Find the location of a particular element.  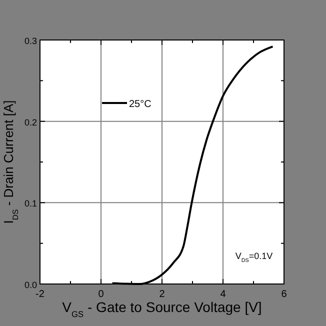

annotation: V$_{DS}$=0.1V is located at coordinates (254, 257).